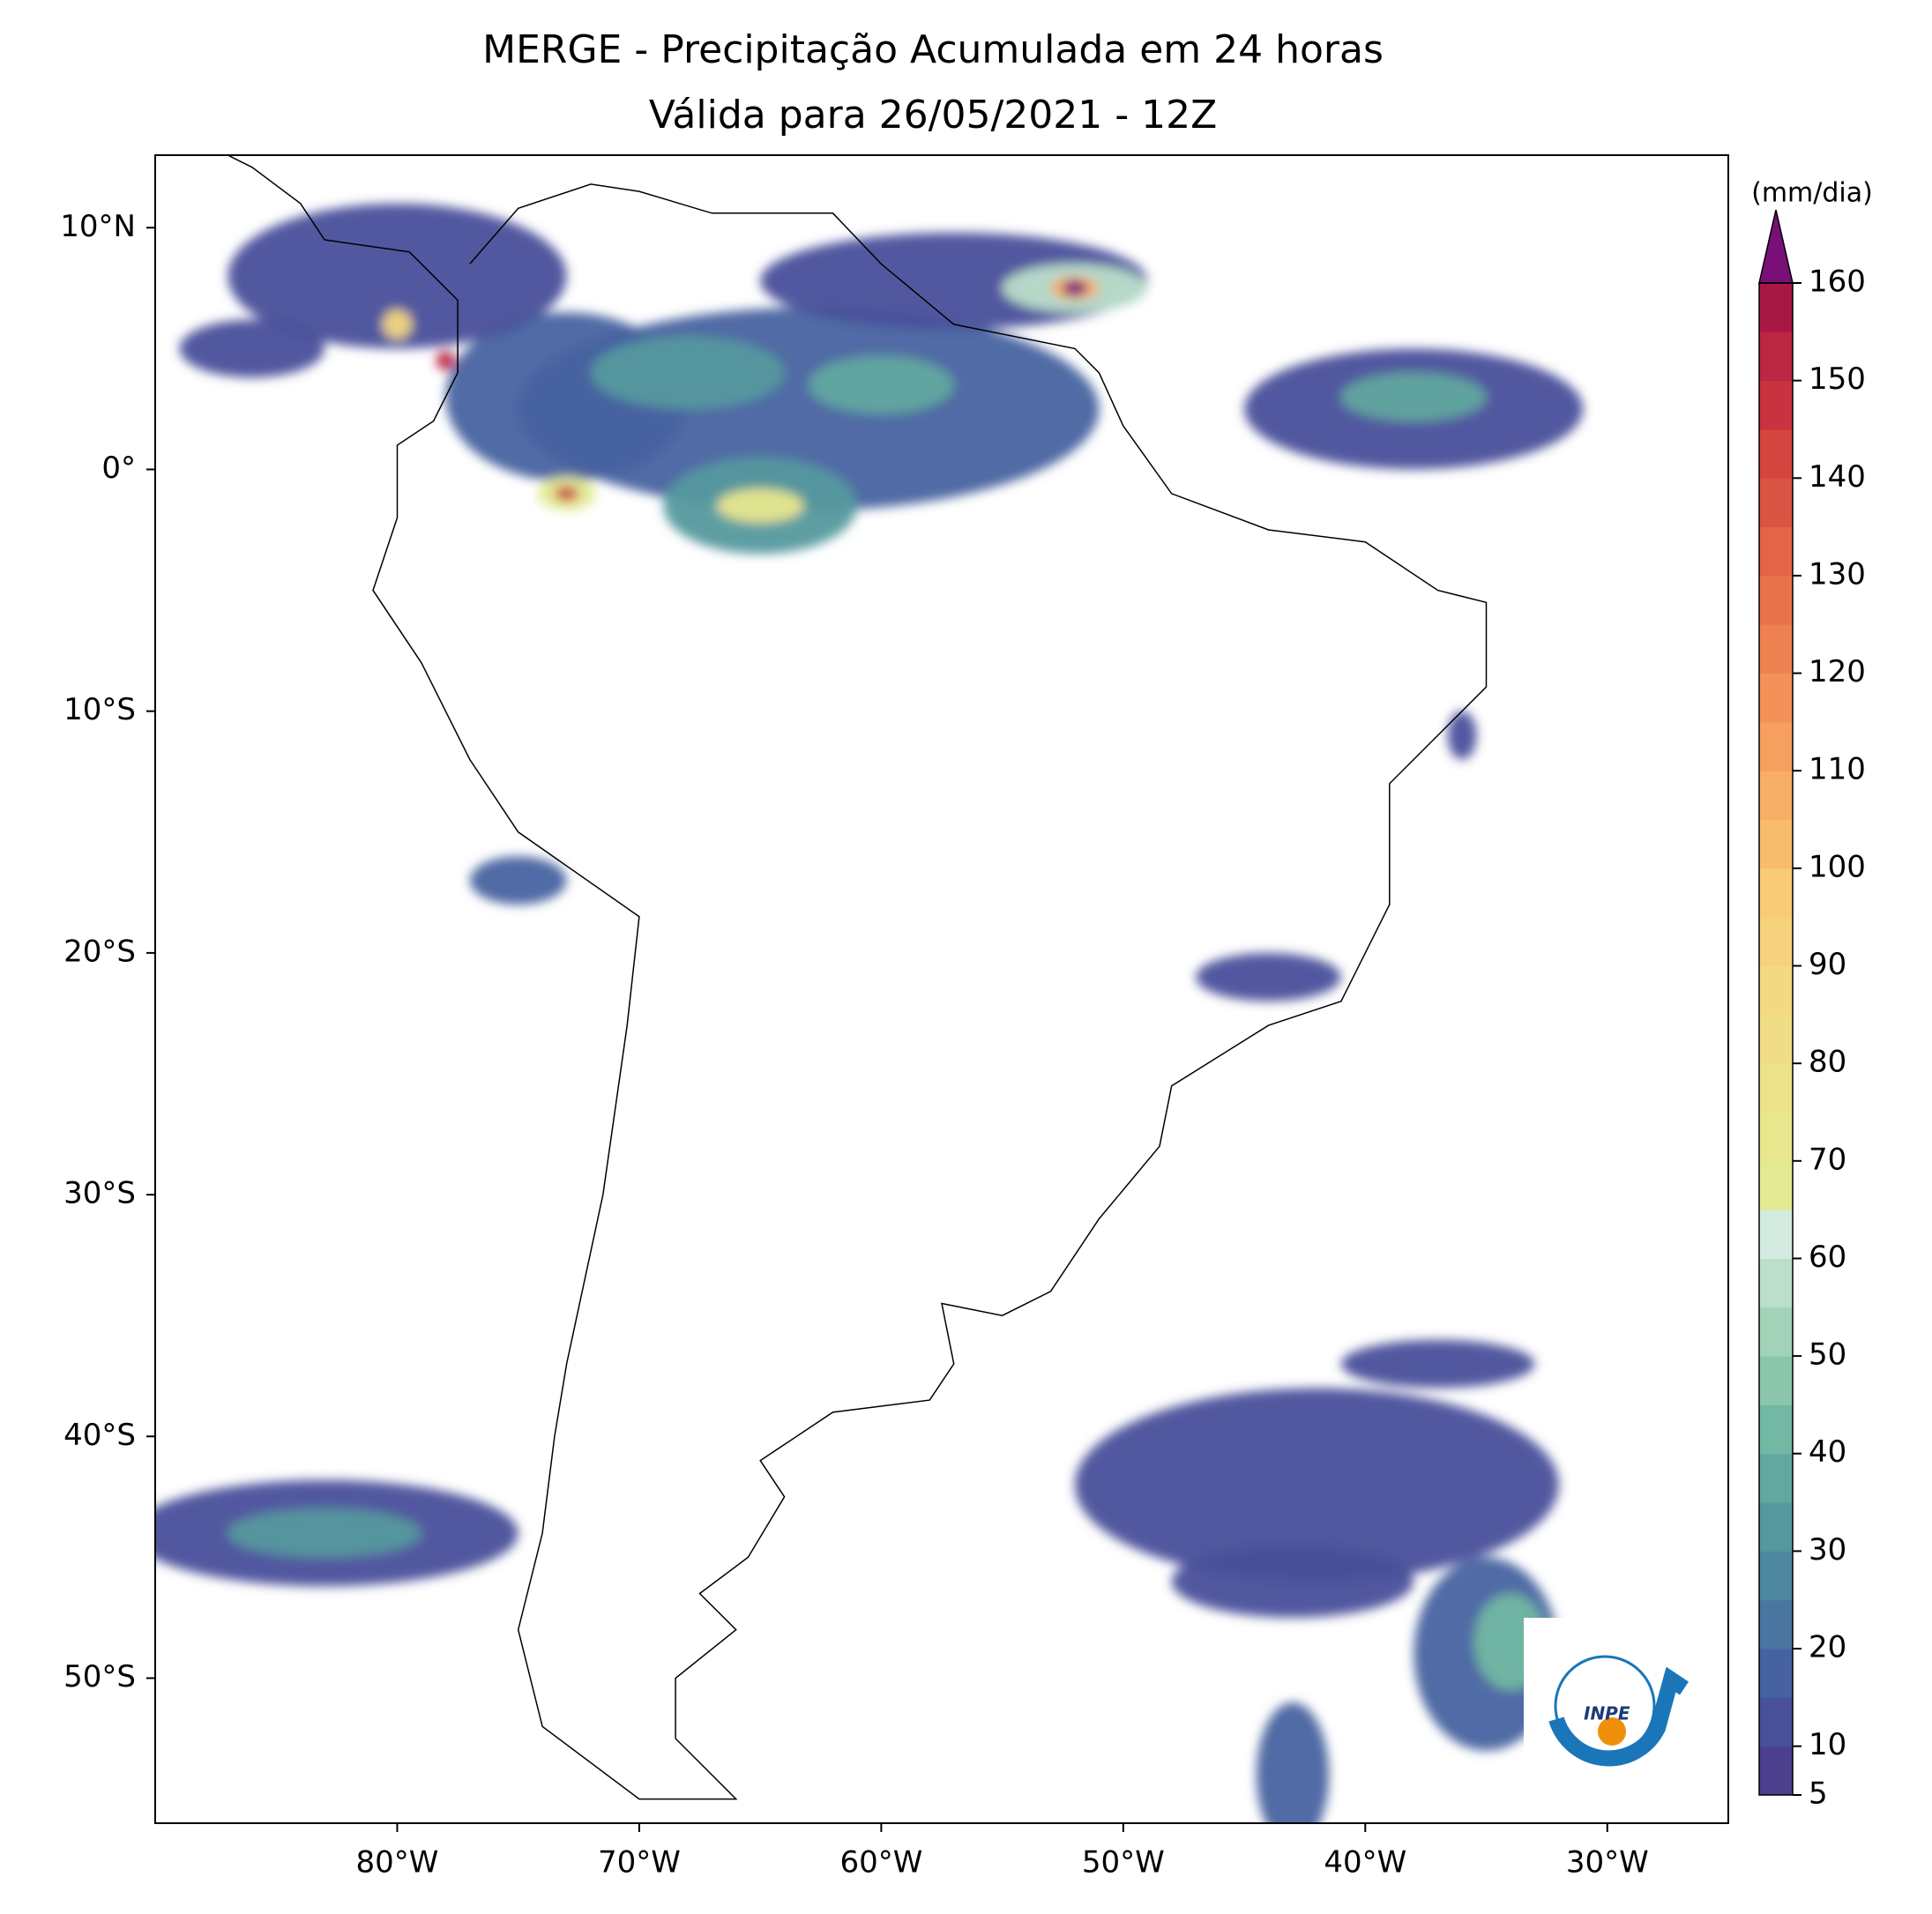  What do you see at coordinates (99, 1193) in the screenshot?
I see `y-tick-label: 30°S` at bounding box center [99, 1193].